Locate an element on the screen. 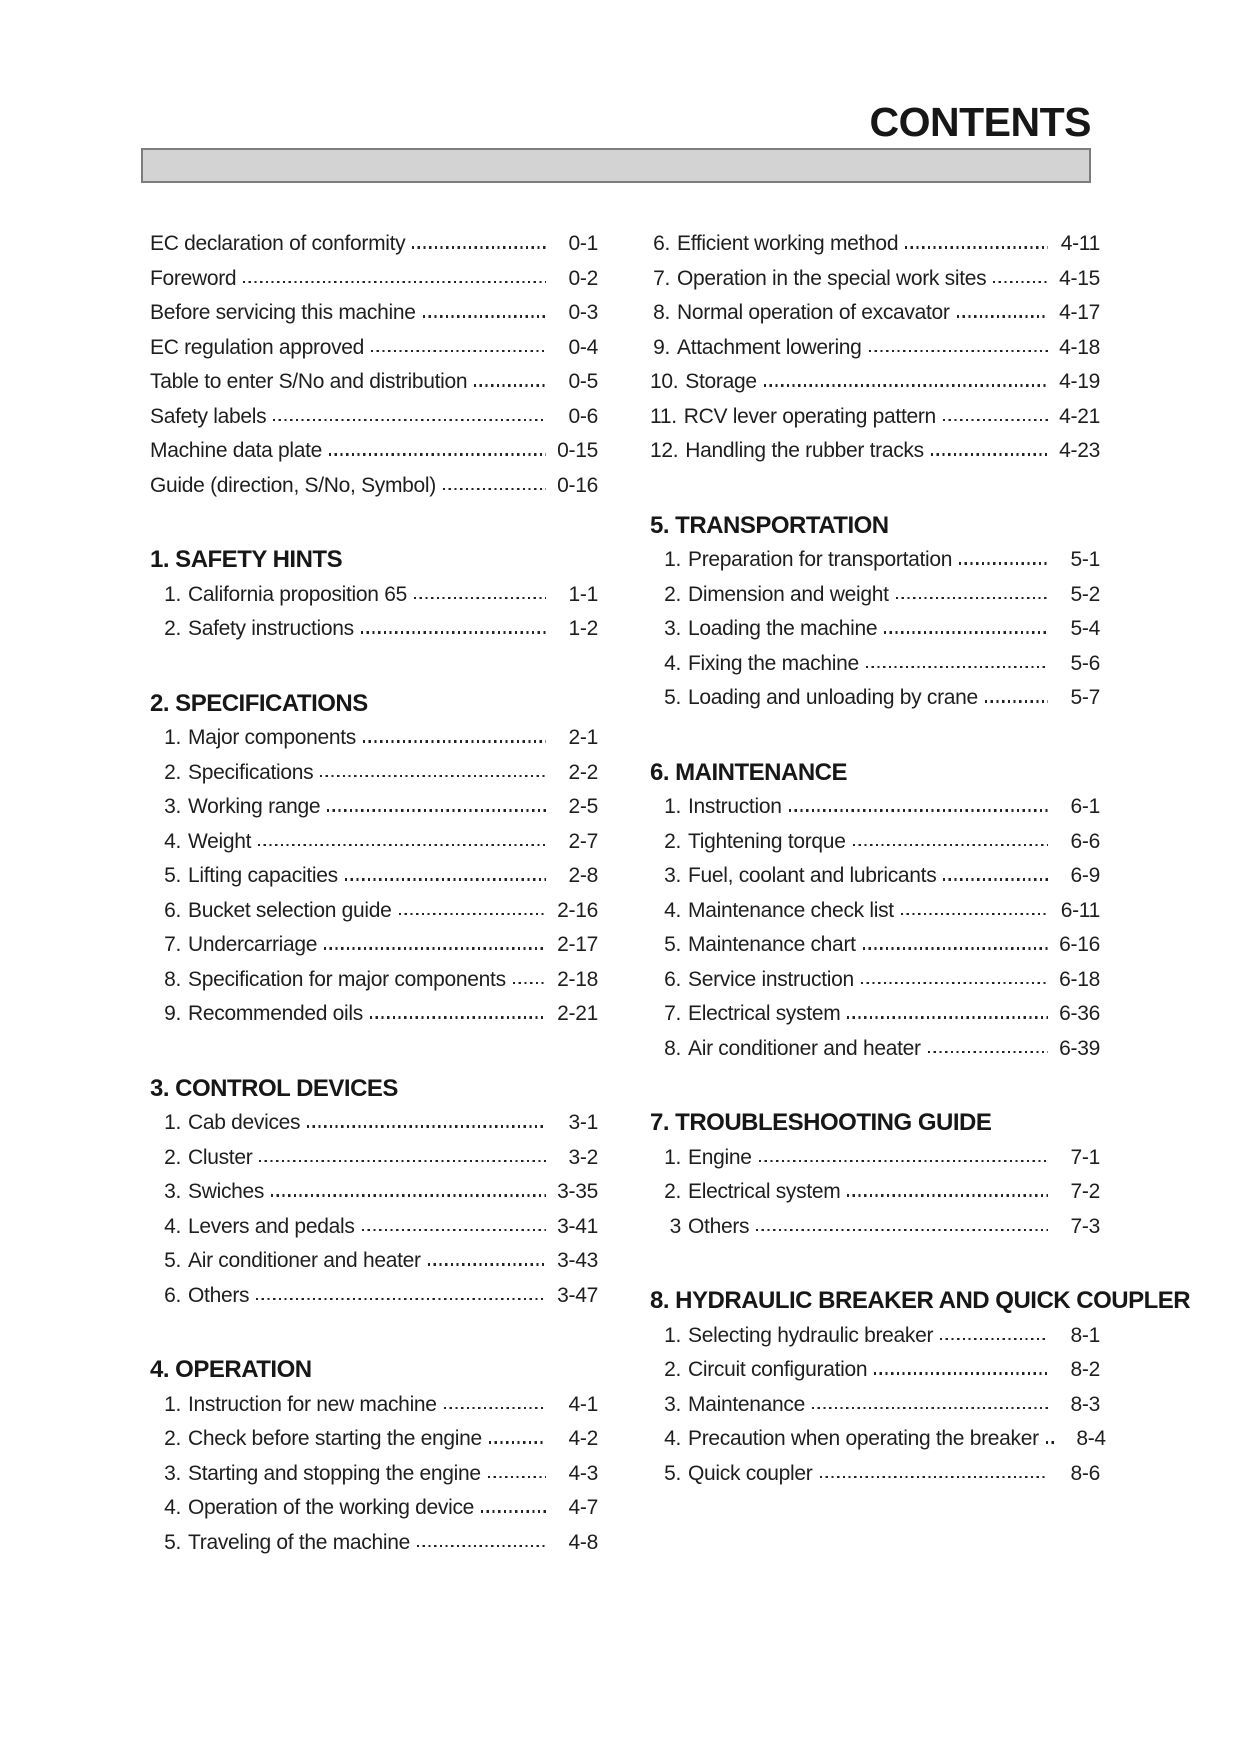 This screenshot has width=1241, height=1755. toc-entry: 4. Operation of the working device 4-7 is located at coordinates (374, 1508).